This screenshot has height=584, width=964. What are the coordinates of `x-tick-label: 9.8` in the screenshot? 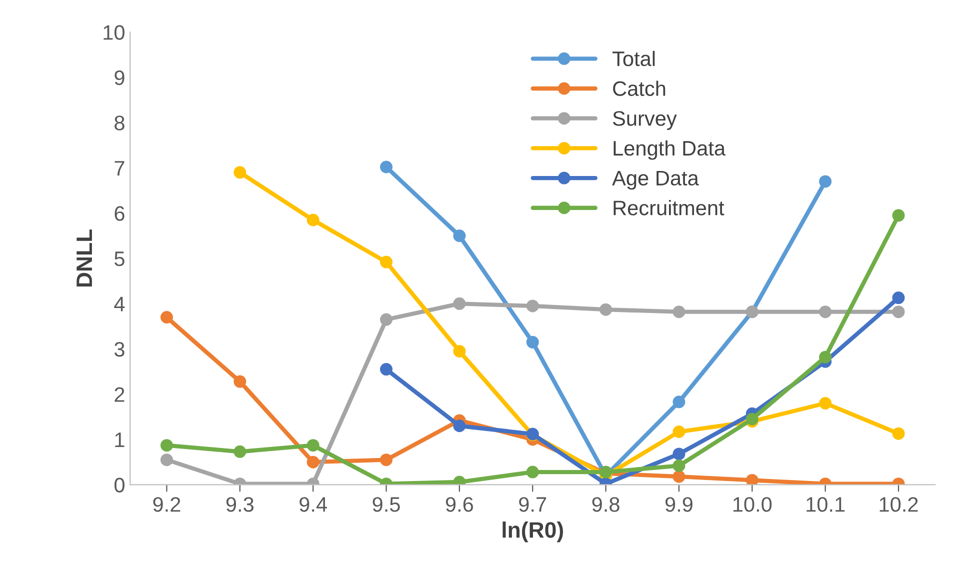 It's located at (606, 504).